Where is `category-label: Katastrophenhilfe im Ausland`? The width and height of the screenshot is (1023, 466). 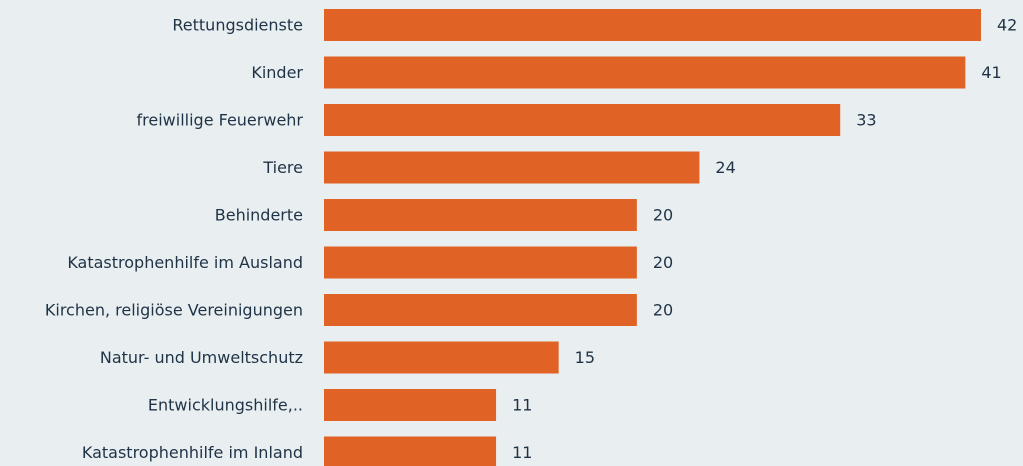
category-label: Katastrophenhilfe im Ausland is located at coordinates (185, 262).